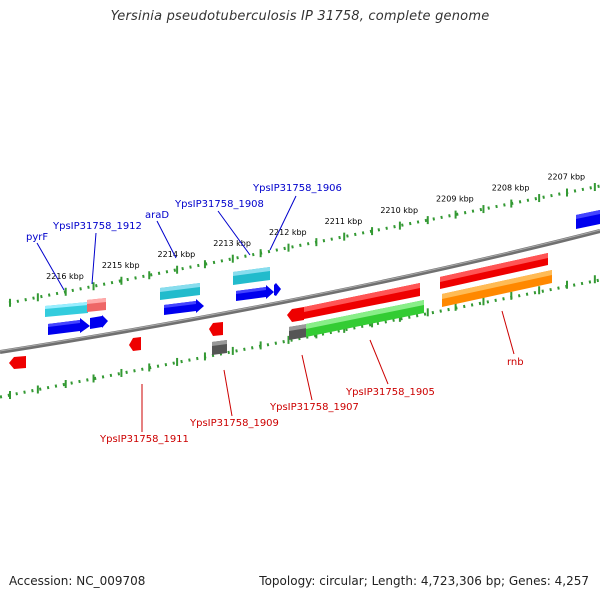 Image resolution: width=600 pixels, height=600 pixels. I want to click on gene-label-araD: araD, so click(157, 215).